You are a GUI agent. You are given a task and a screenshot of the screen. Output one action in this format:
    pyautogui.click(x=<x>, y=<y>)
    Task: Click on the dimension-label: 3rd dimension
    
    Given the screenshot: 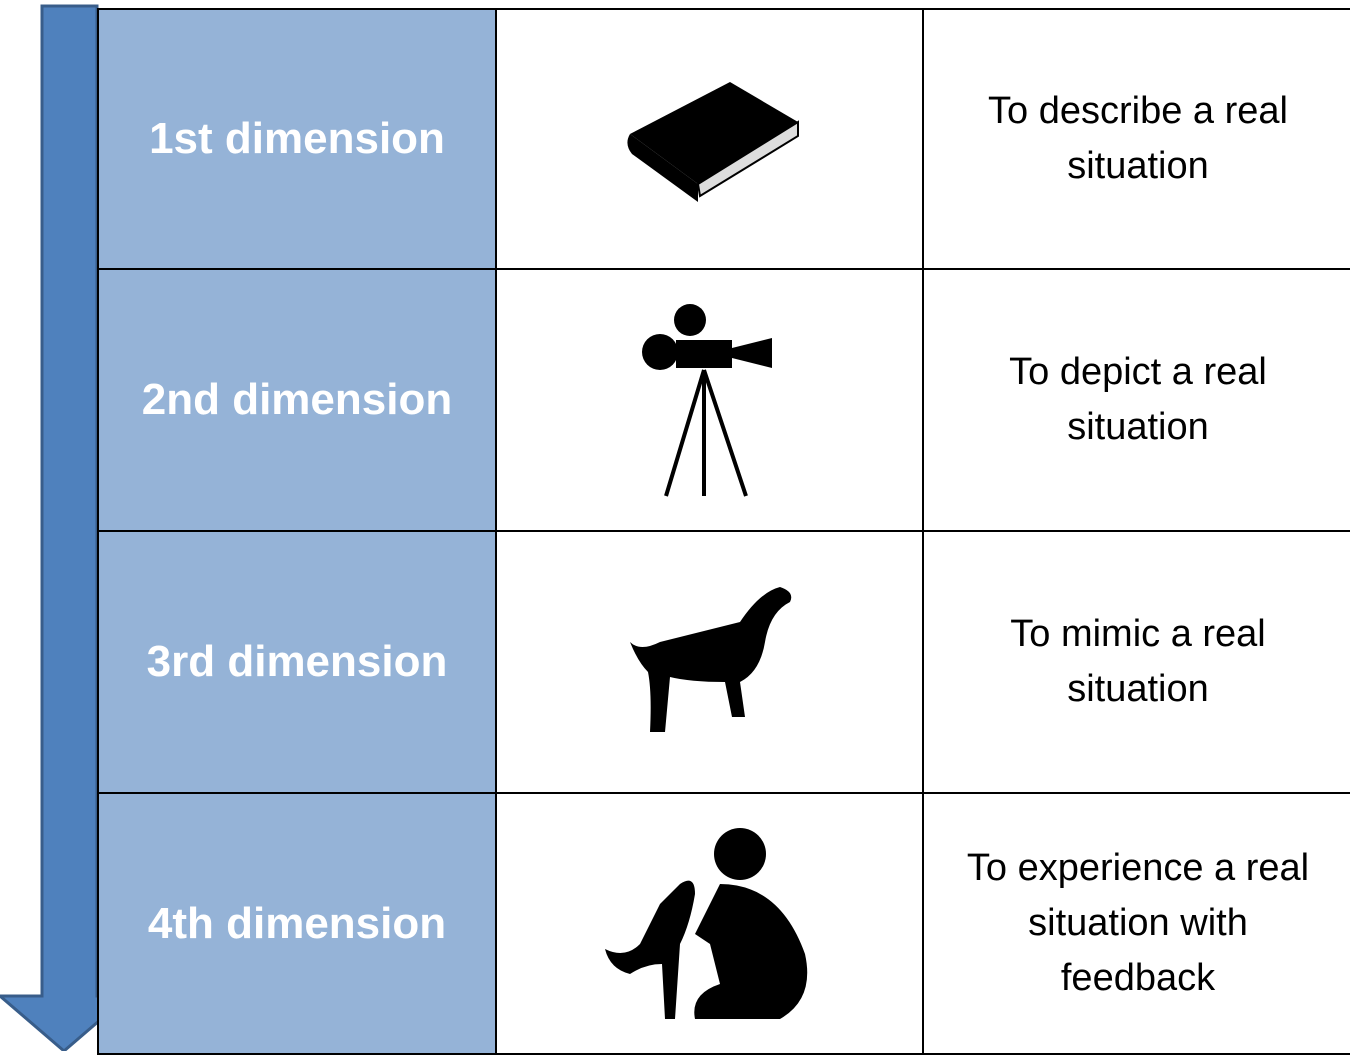 What is the action you would take?
    pyautogui.click(x=297, y=662)
    